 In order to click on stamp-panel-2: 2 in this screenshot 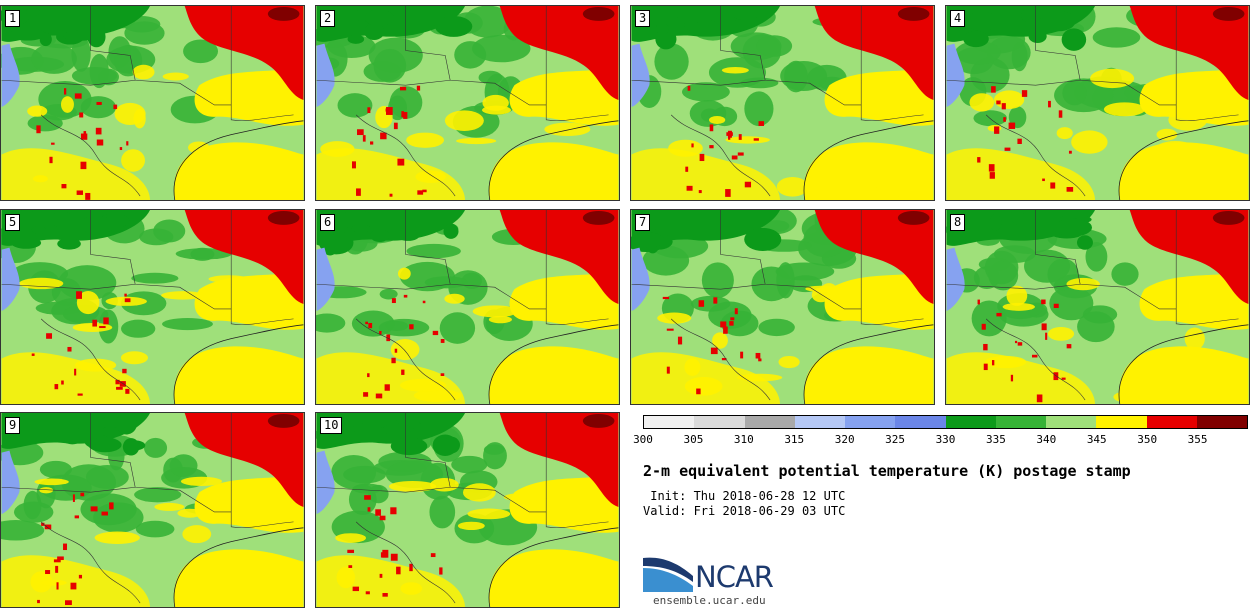, I will do `click(467, 103)`.